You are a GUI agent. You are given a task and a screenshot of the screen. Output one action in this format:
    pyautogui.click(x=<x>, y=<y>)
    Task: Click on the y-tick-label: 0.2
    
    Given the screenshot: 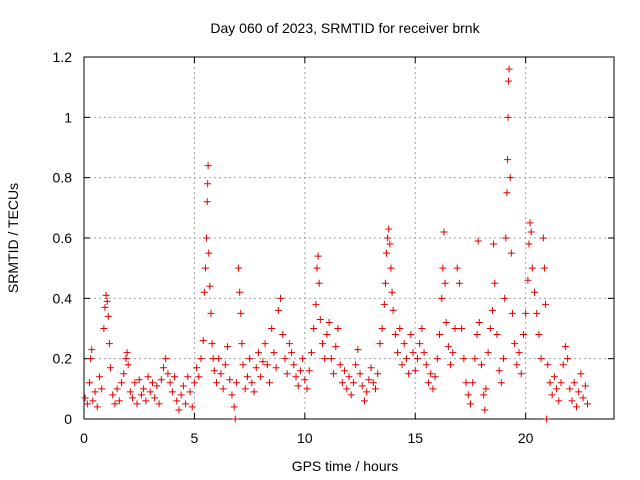 What is the action you would take?
    pyautogui.click(x=63, y=359)
    